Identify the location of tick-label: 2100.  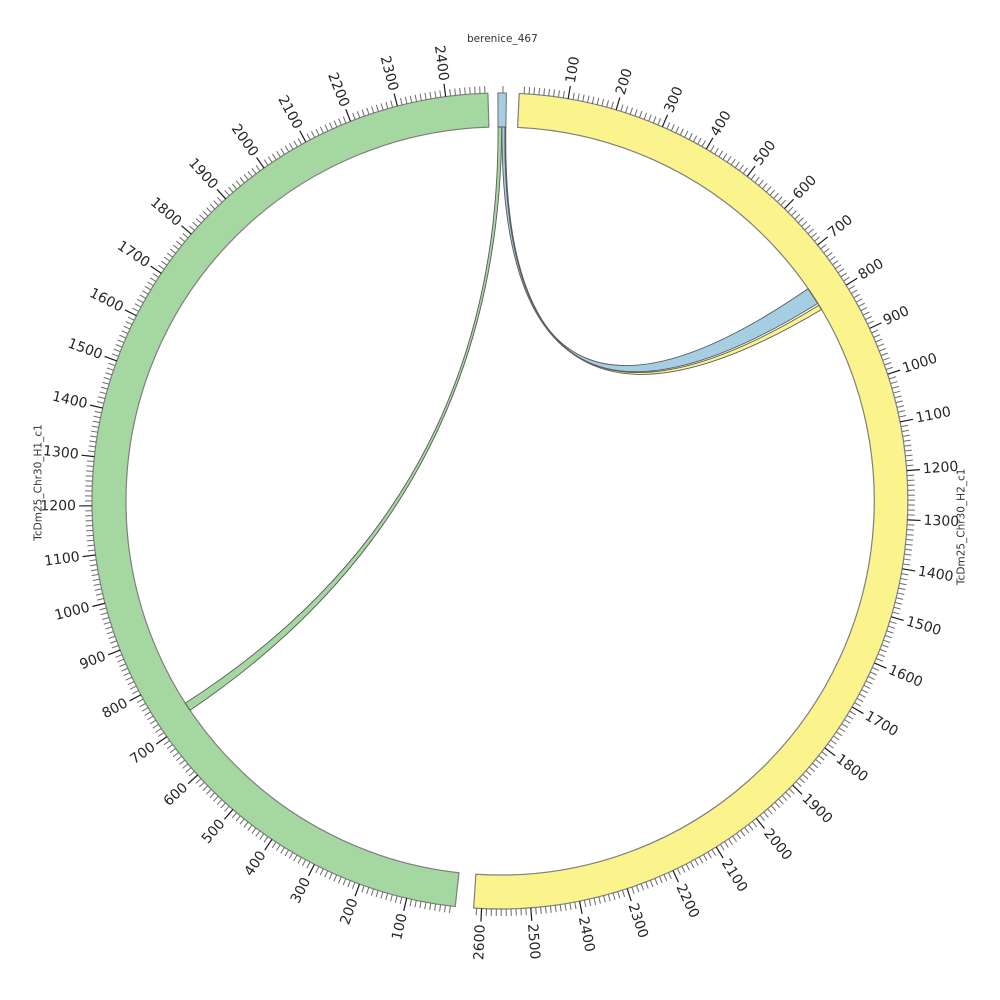
(289, 112).